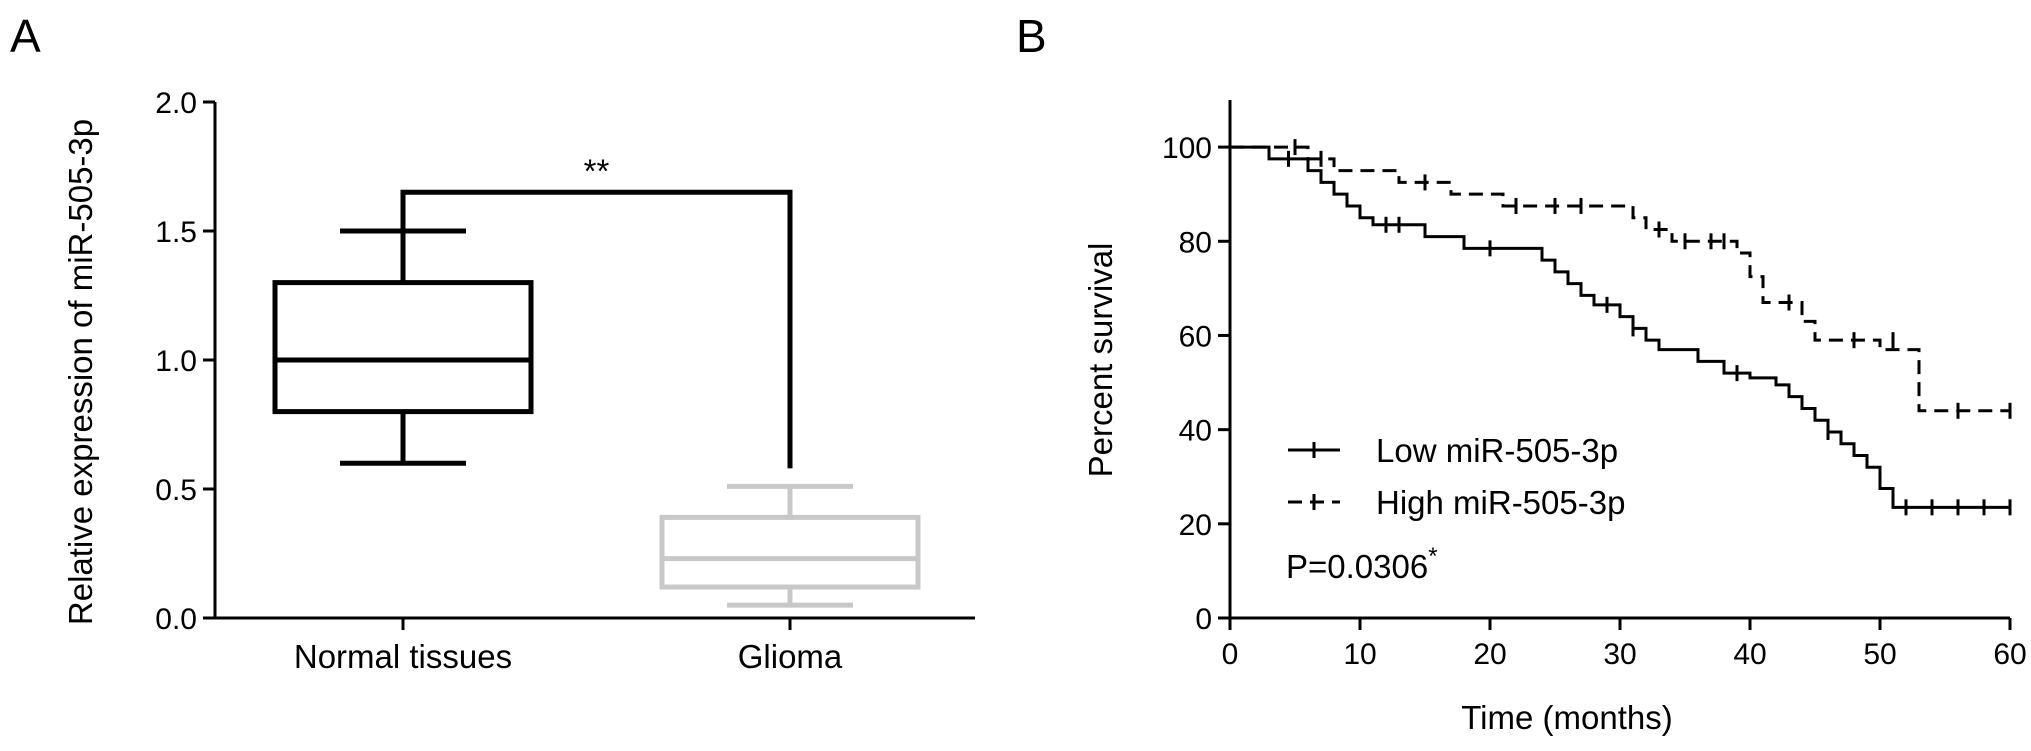 Image resolution: width=2031 pixels, height=751 pixels. What do you see at coordinates (1500, 502) in the screenshot?
I see `legend-label-high: High miR-505-3p` at bounding box center [1500, 502].